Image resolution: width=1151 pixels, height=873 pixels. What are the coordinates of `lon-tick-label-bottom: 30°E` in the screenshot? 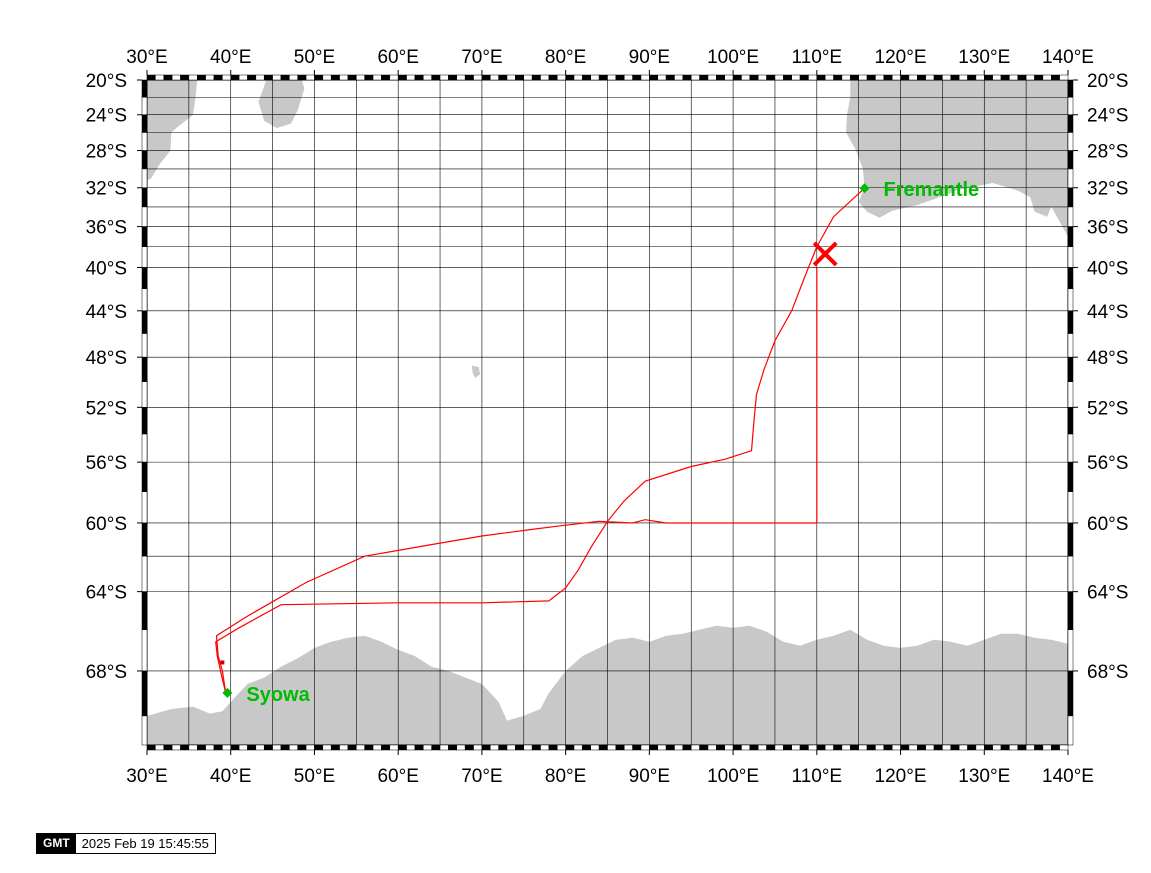 It's located at (146, 776).